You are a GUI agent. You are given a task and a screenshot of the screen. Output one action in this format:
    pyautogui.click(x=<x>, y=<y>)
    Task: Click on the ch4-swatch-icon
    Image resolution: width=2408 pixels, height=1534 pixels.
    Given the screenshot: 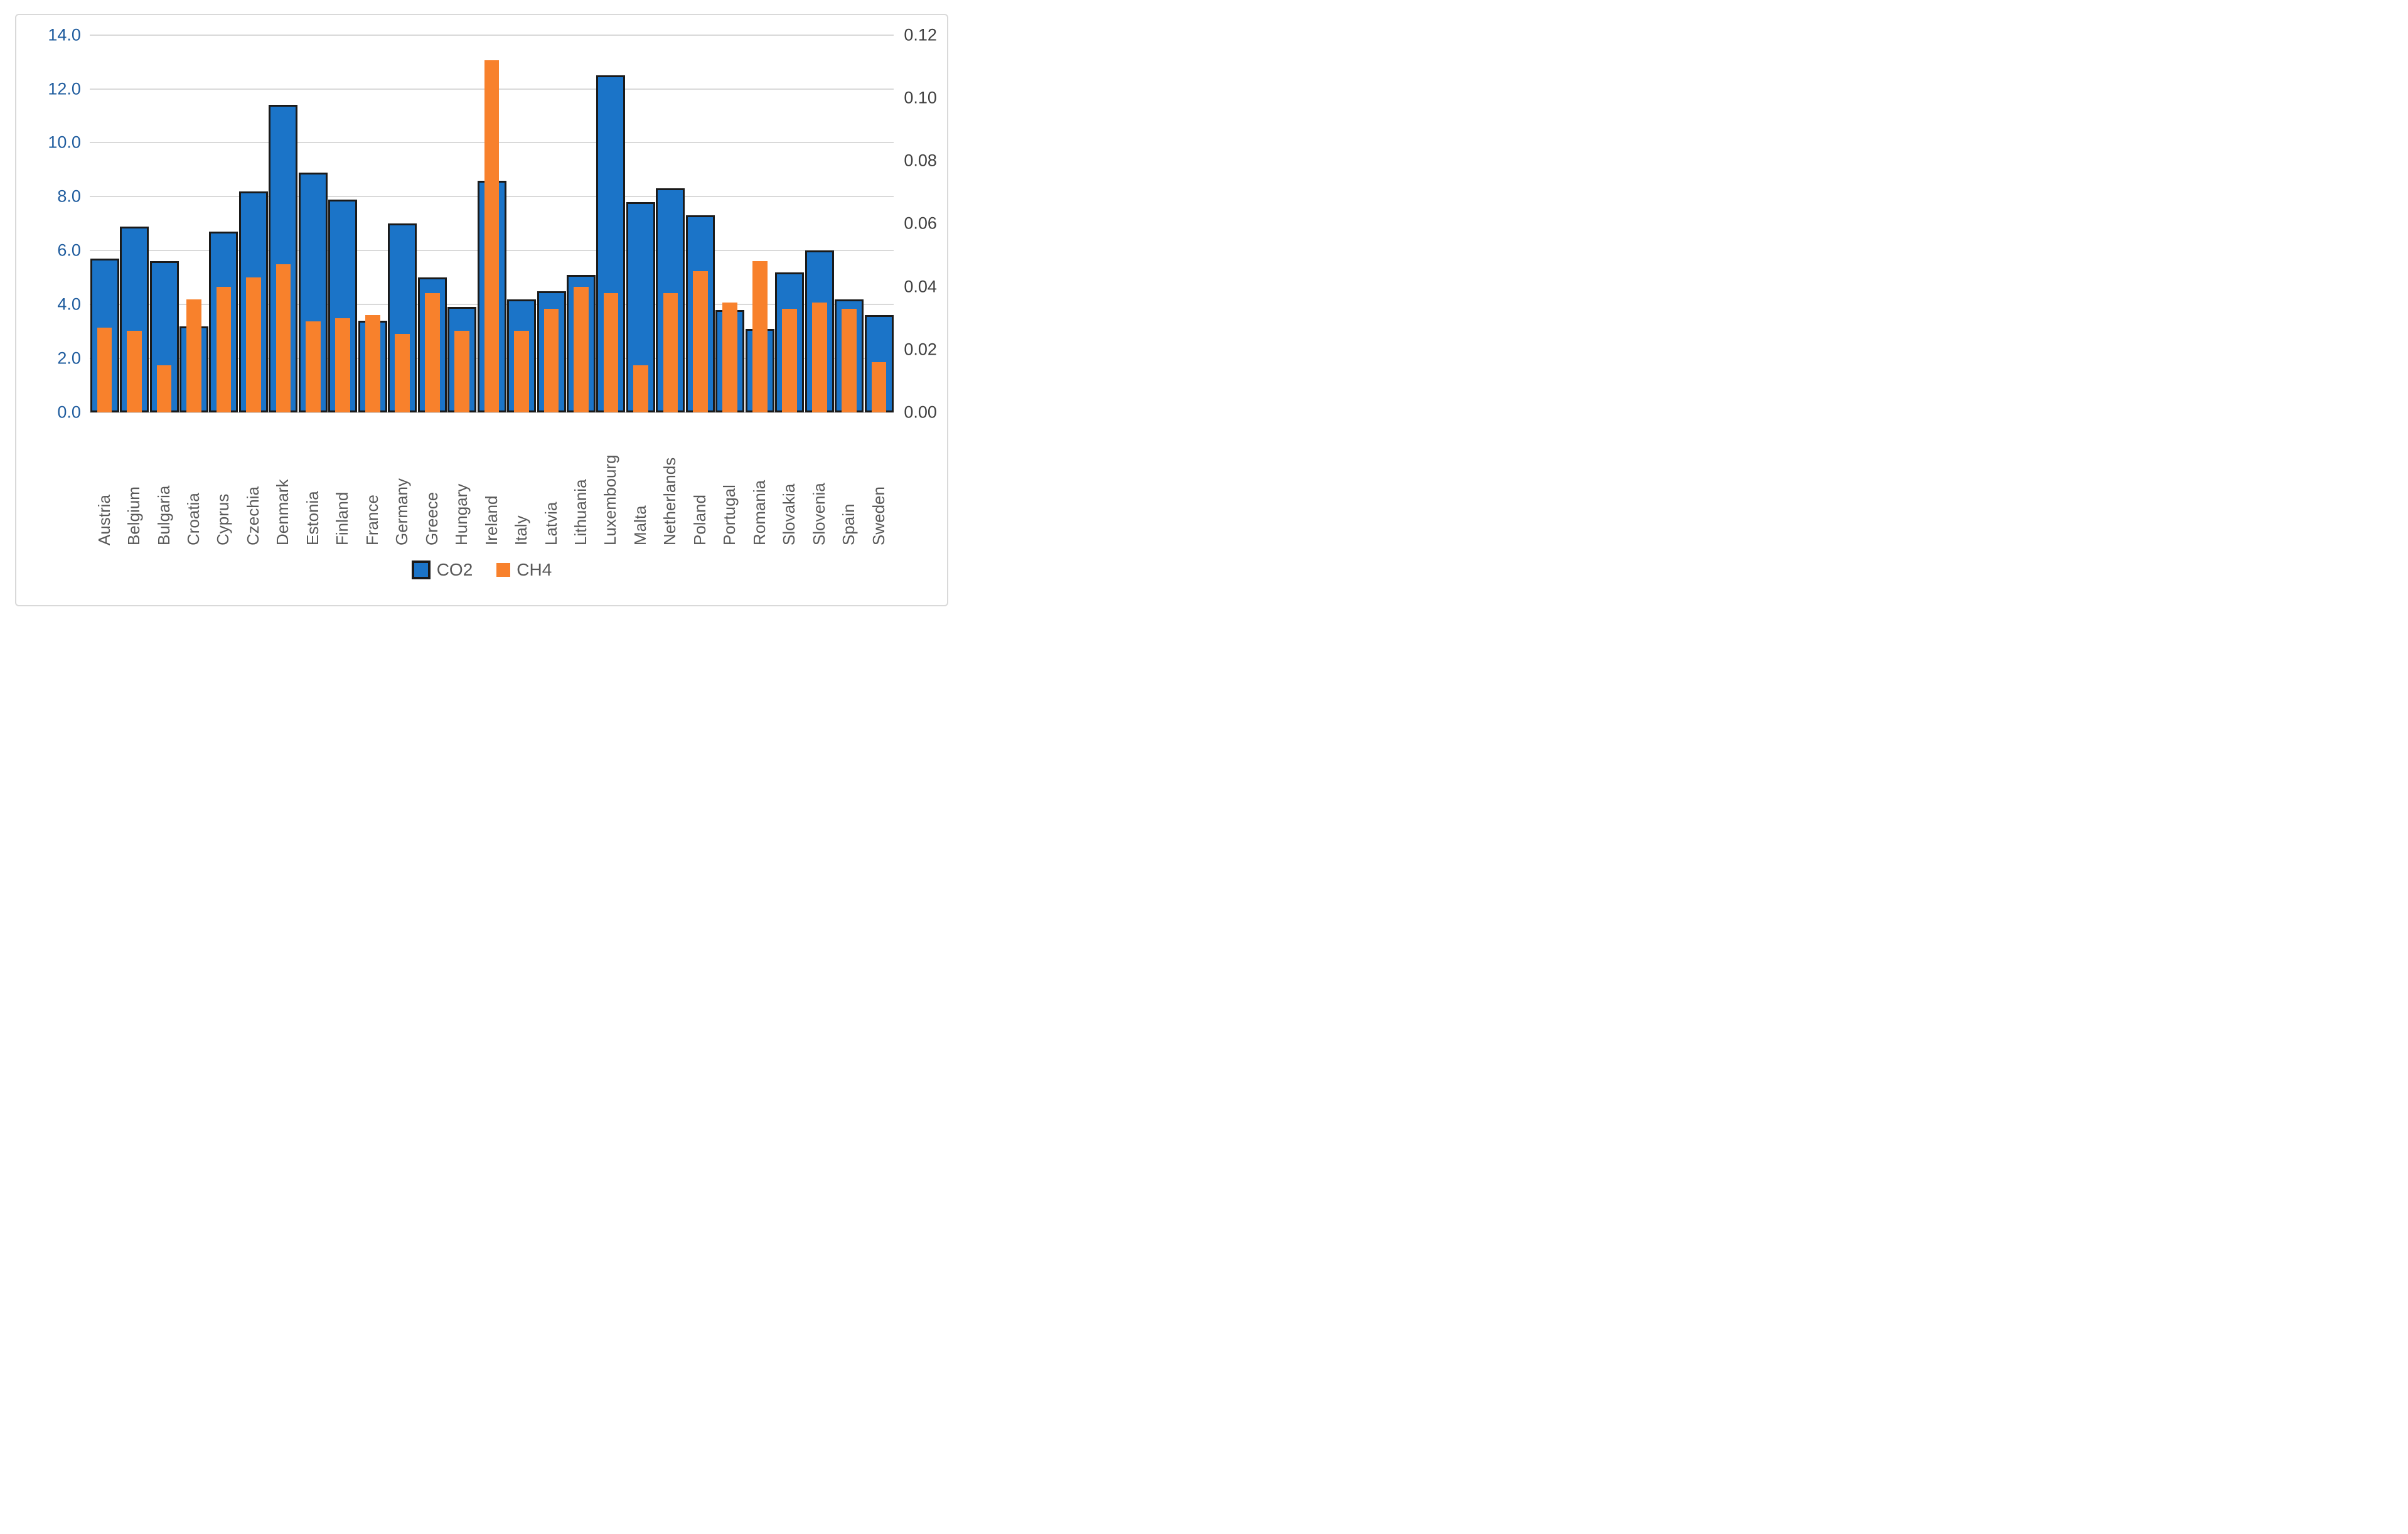 What is the action you would take?
    pyautogui.click(x=503, y=569)
    